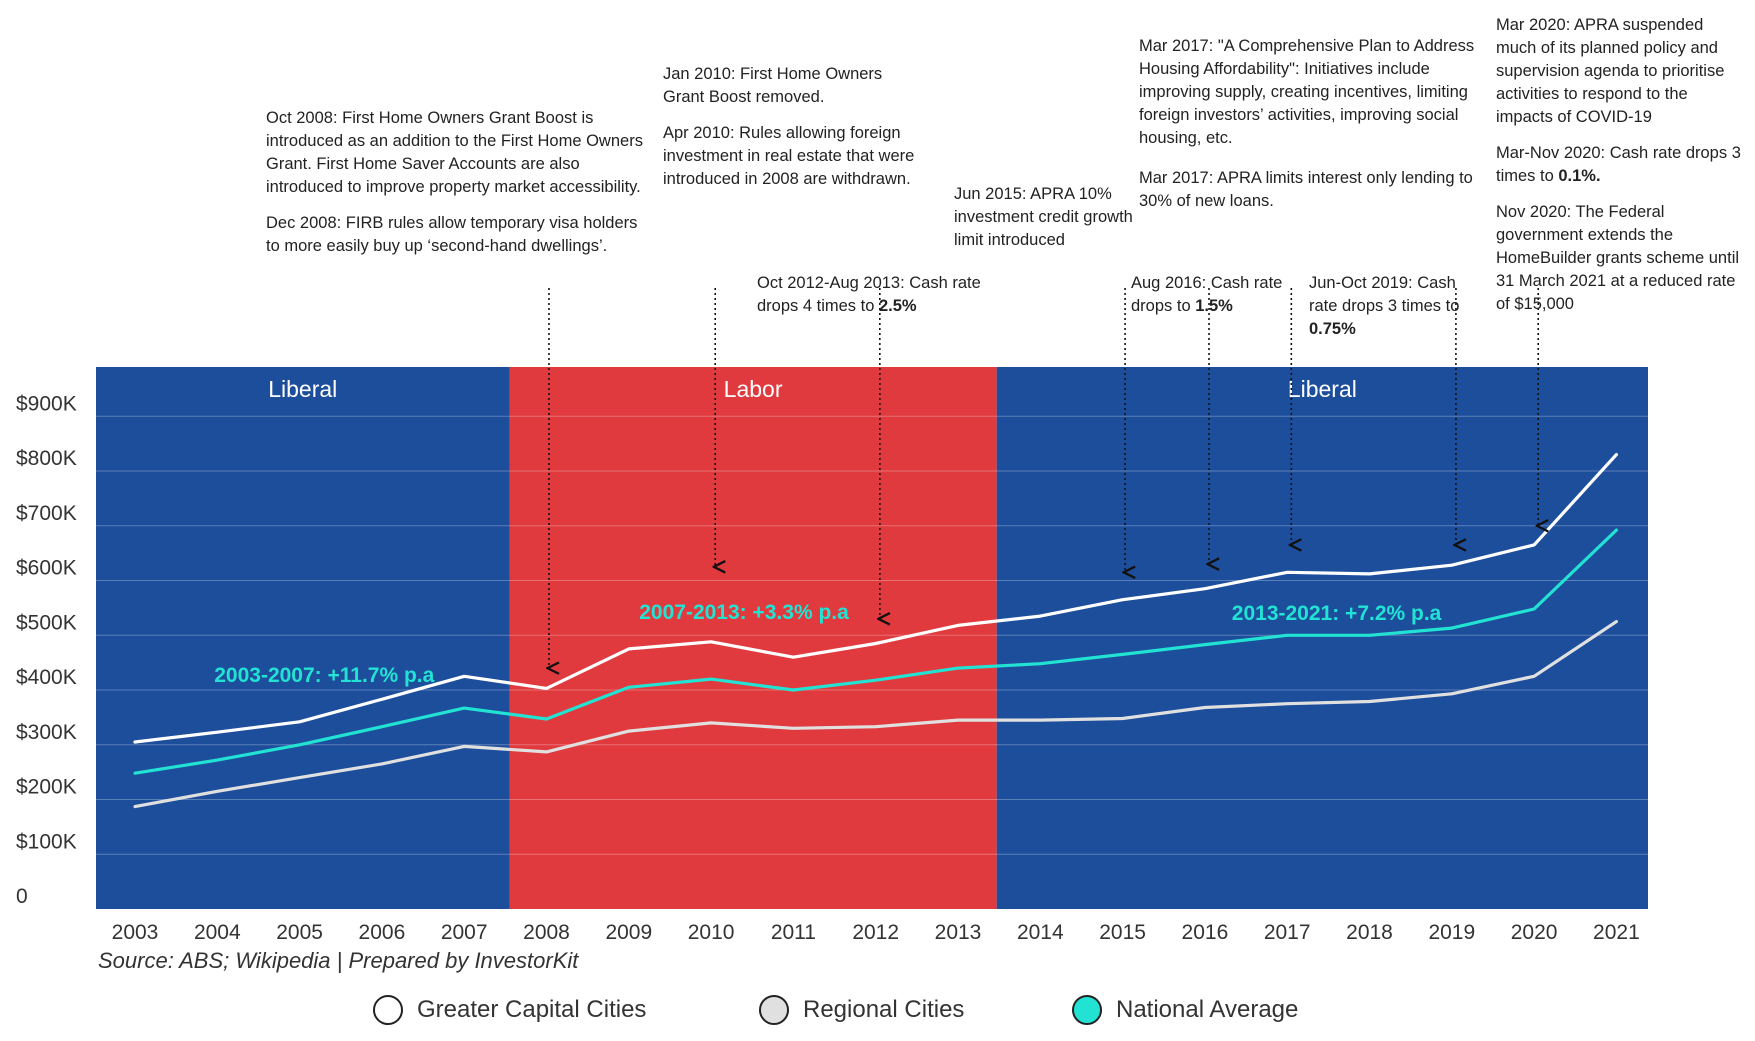 The image size is (1755, 1041). Describe the element at coordinates (46, 403) in the screenshot. I see `y-tick-label: $900K` at that location.